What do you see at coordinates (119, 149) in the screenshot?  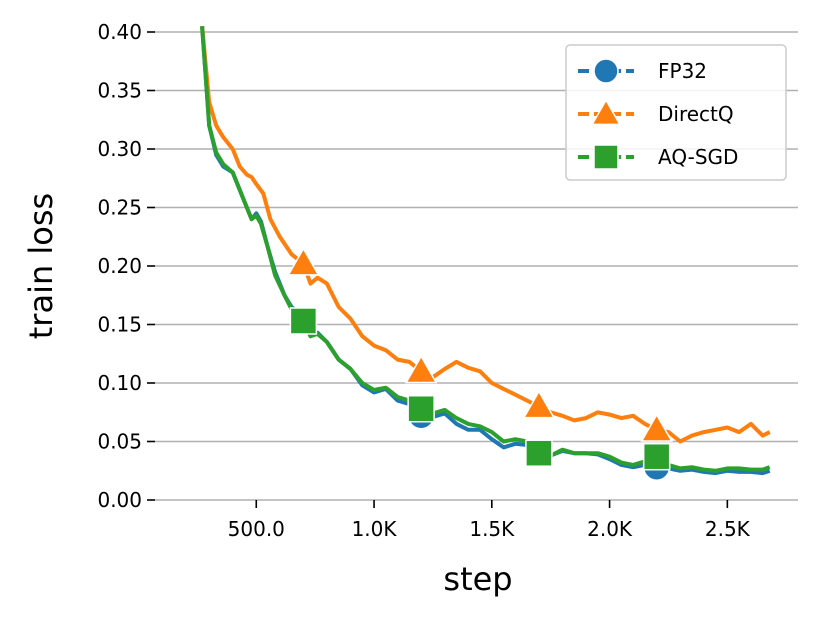 I see `y-tick-label: 0.30` at bounding box center [119, 149].